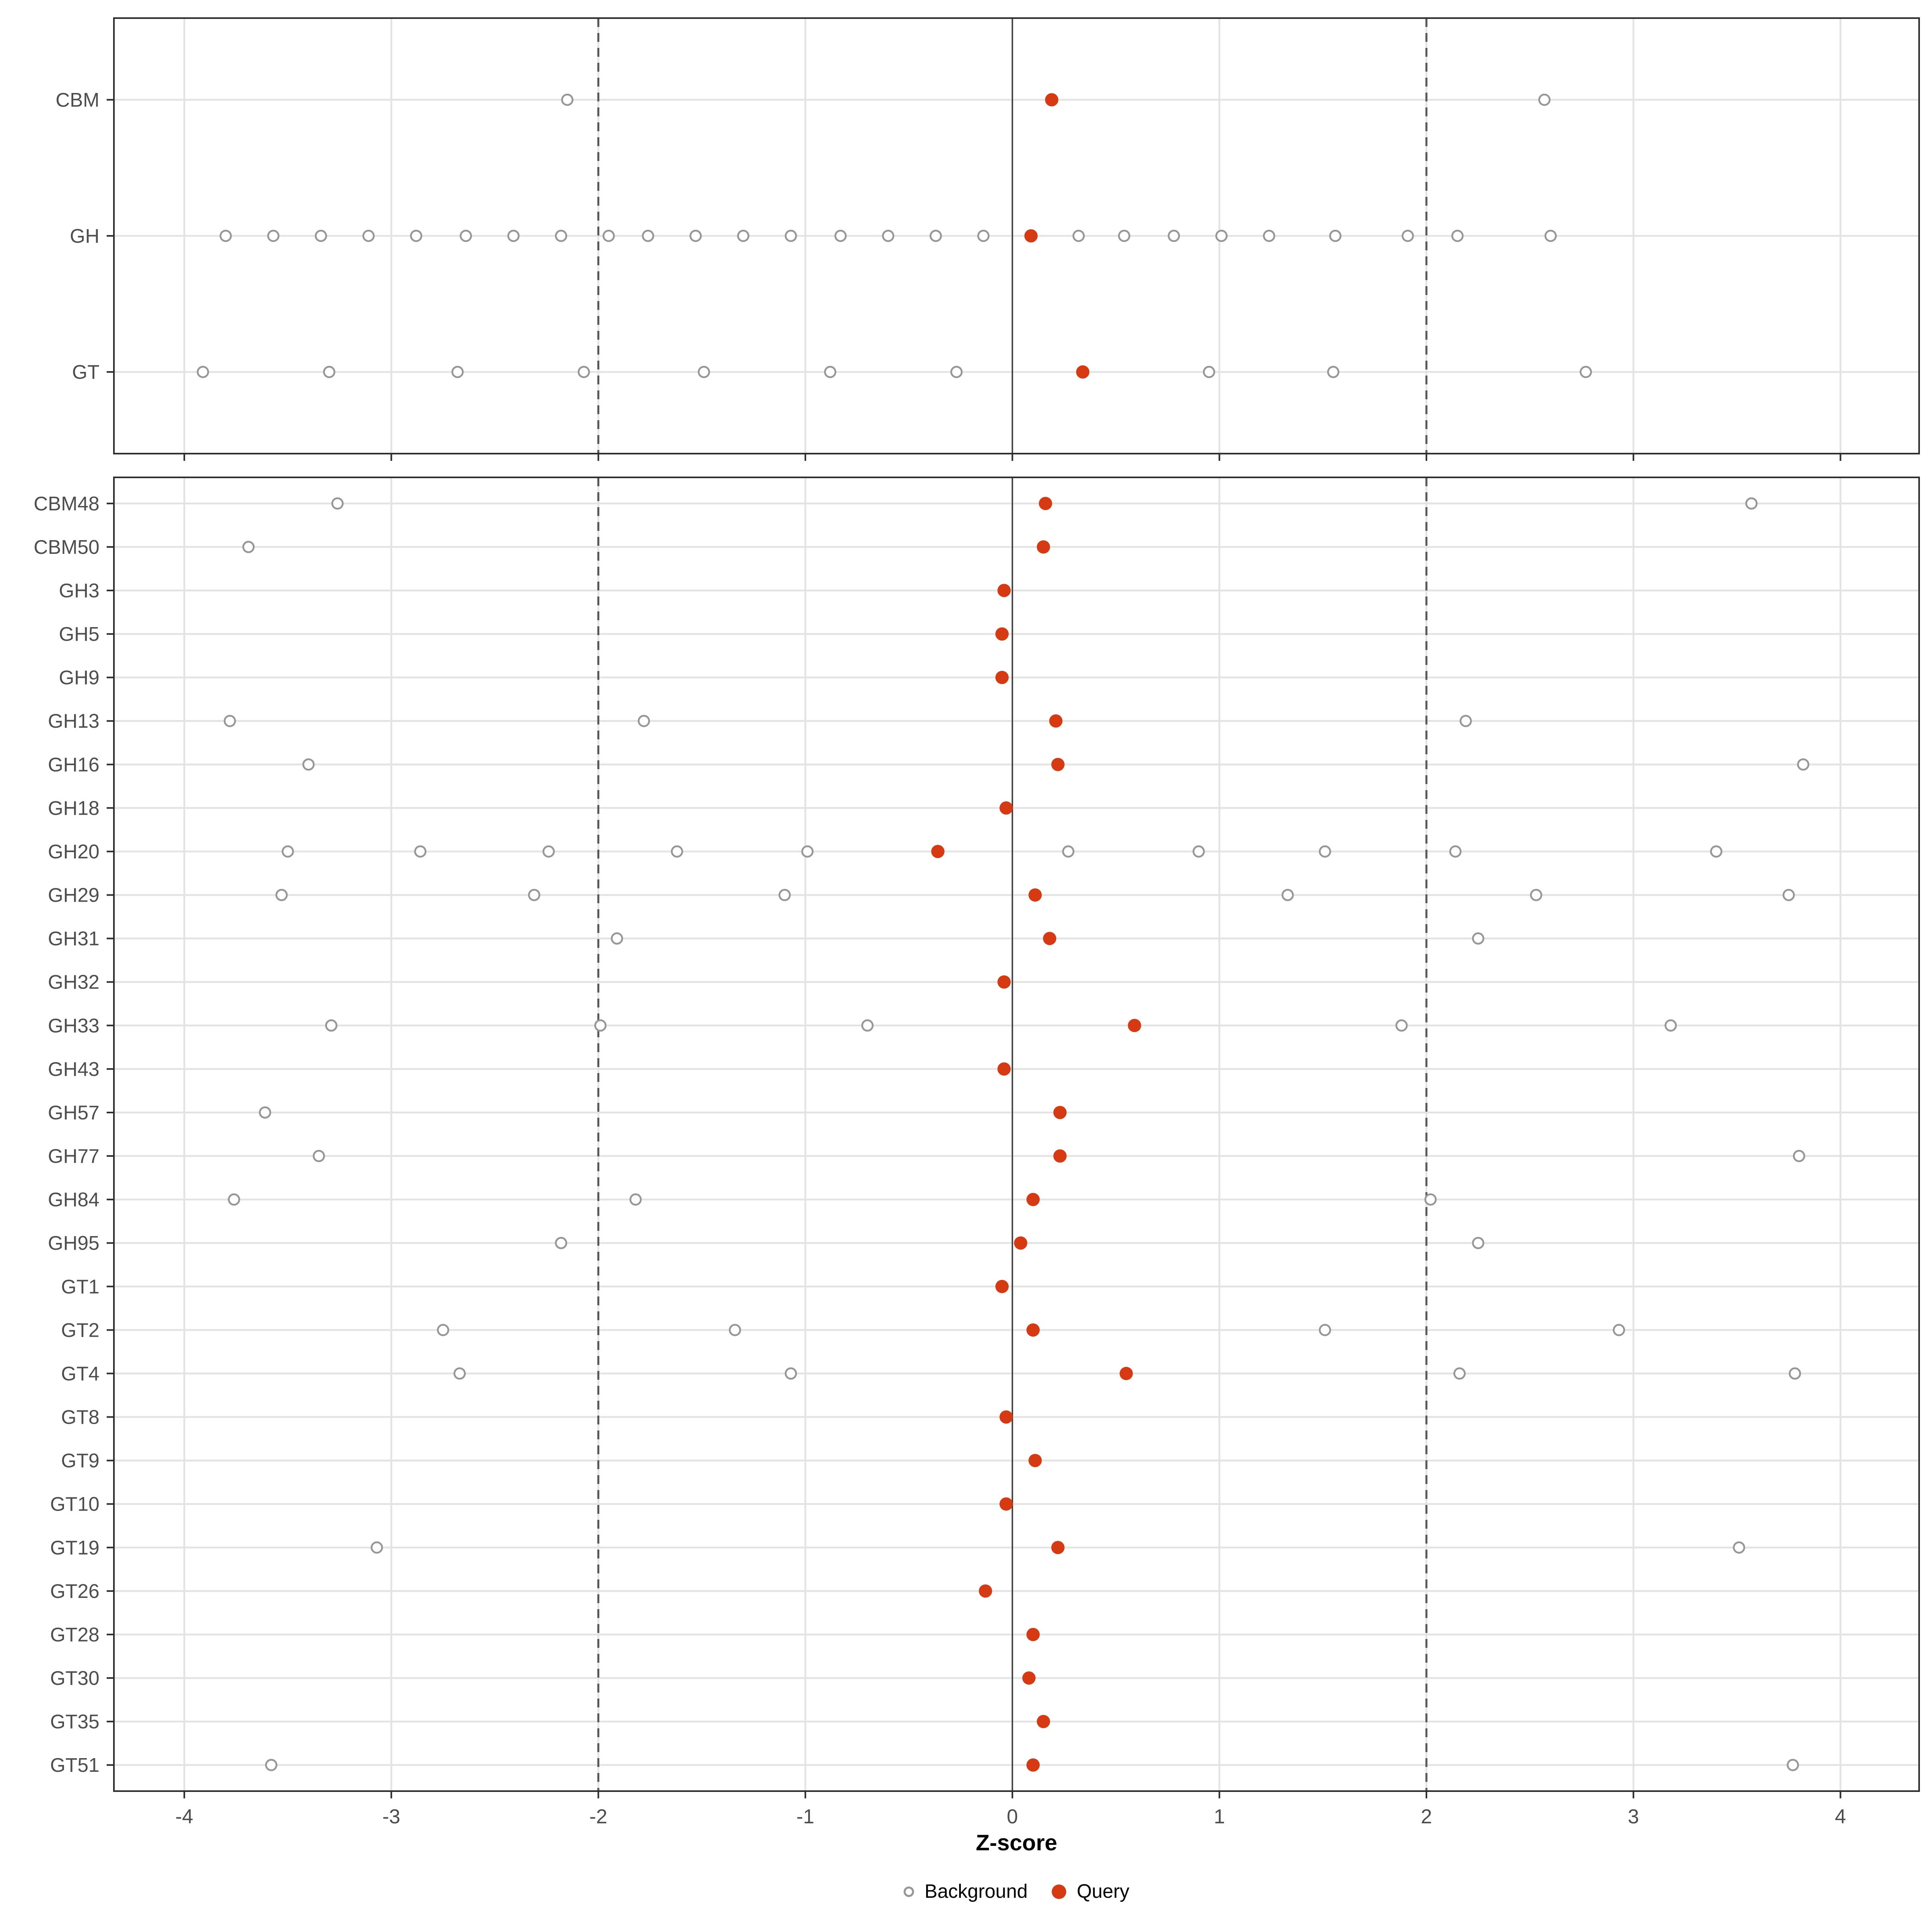 The width and height of the screenshot is (1932, 1932). Describe the element at coordinates (73, 1026) in the screenshot. I see `row-label: GH33` at that location.